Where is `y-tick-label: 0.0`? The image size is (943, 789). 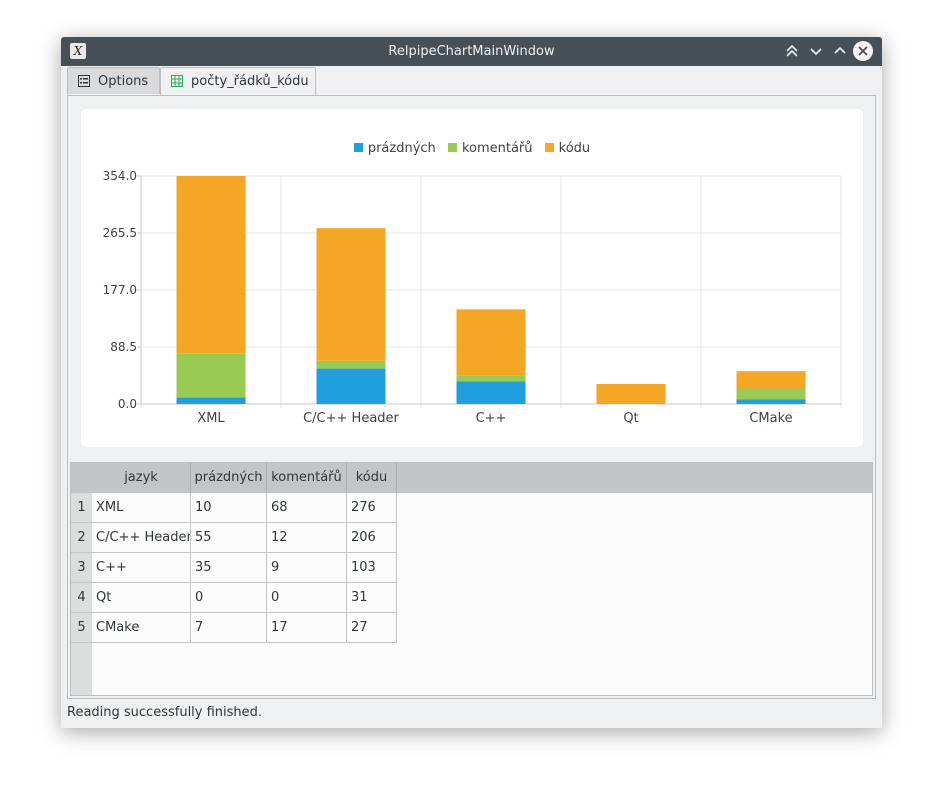 y-tick-label: 0.0 is located at coordinates (127, 404).